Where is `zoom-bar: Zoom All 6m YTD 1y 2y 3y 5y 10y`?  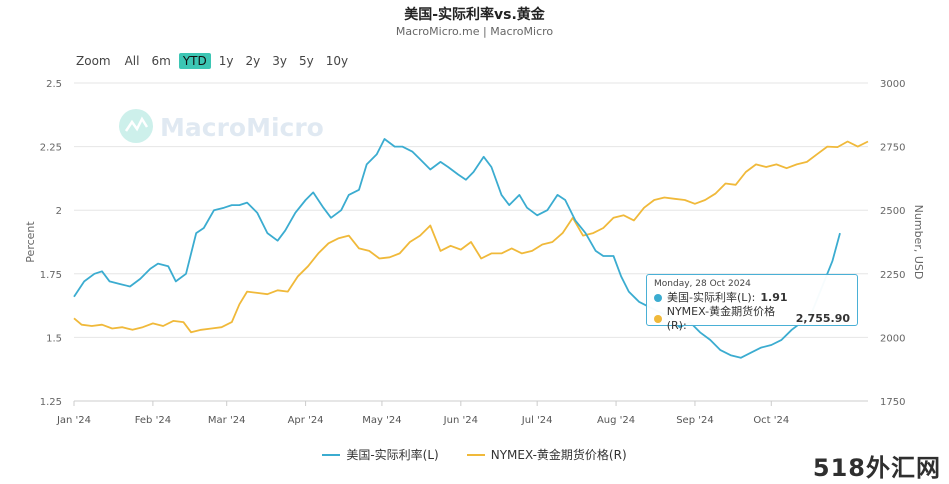
zoom-bar: Zoom All 6m YTD 1y 2y 3y 5y 10y is located at coordinates (215, 61).